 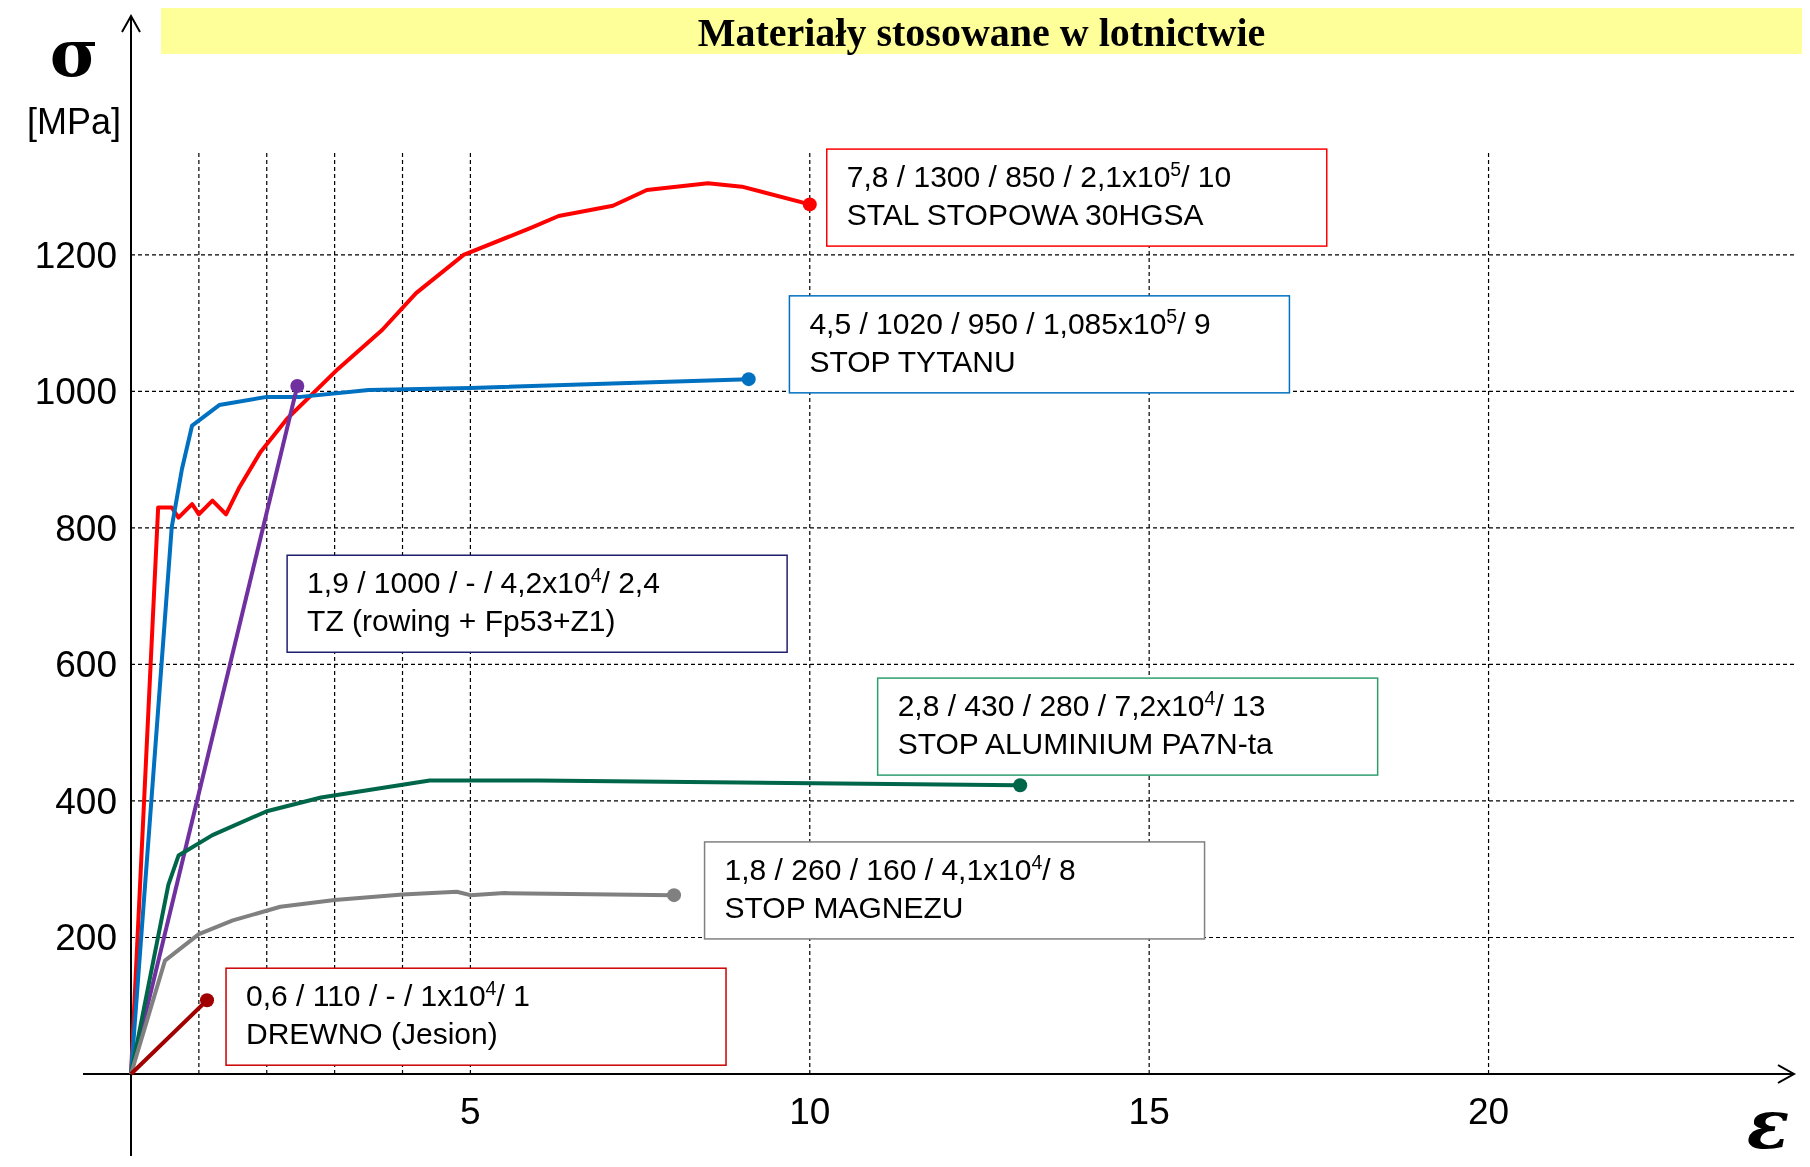 I want to click on y-tick-label: 1200, so click(x=75, y=255).